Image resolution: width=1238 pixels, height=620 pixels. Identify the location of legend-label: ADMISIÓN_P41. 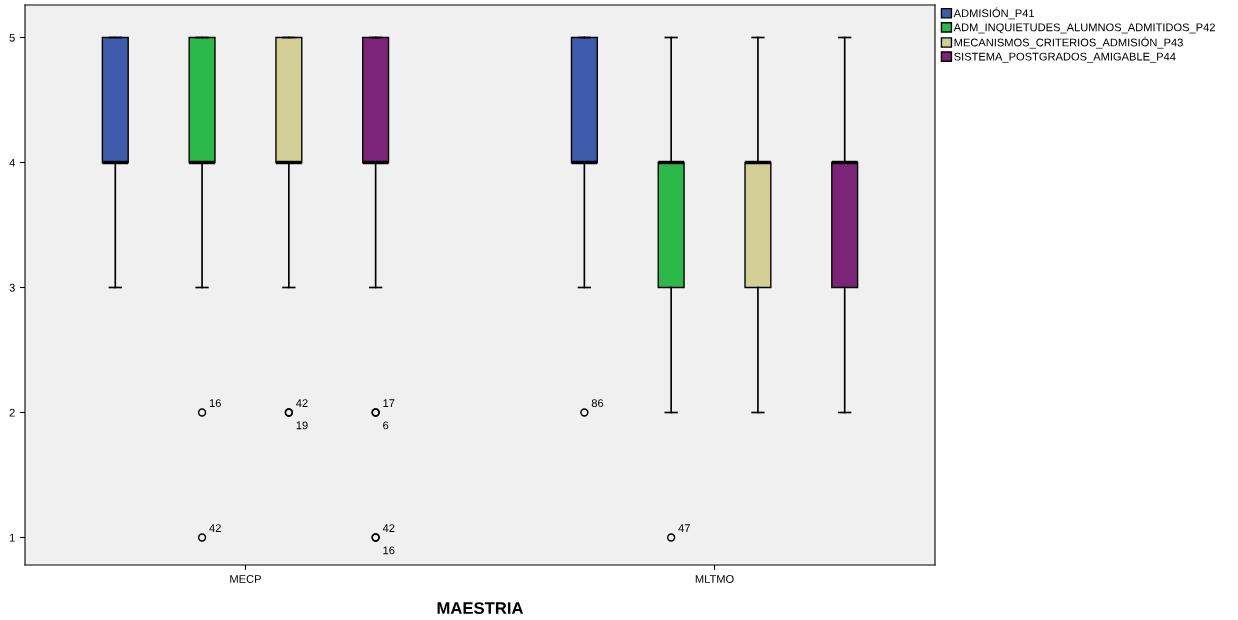
(994, 13).